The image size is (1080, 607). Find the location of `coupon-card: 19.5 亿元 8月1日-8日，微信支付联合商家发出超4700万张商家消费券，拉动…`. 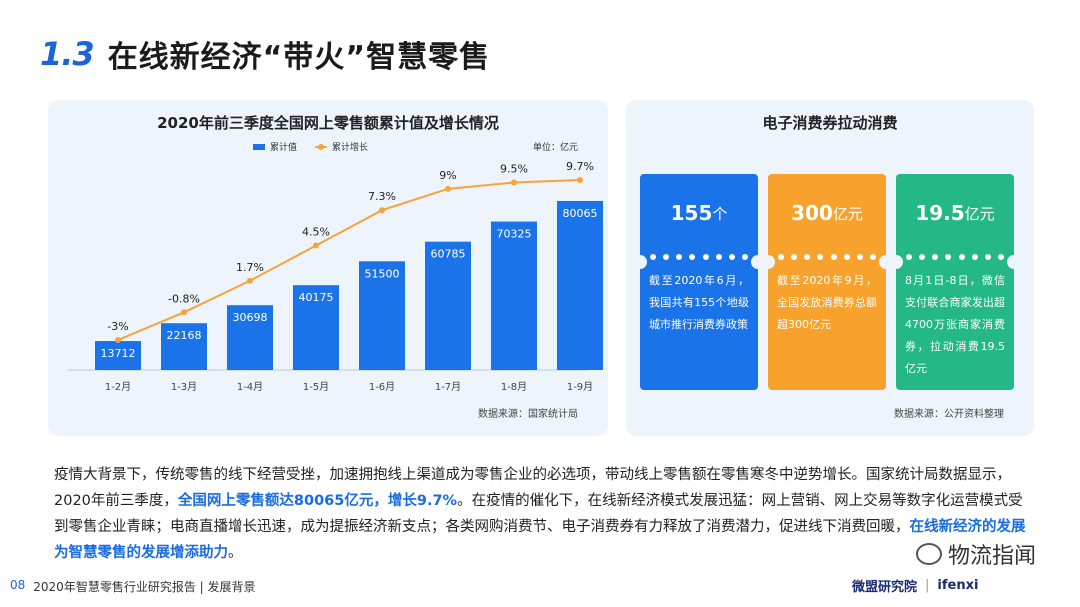

coupon-card: 19.5 亿元 8月1日-8日，微信支付联合商家发出超4700万张商家消费券，拉动… is located at coordinates (955, 282).